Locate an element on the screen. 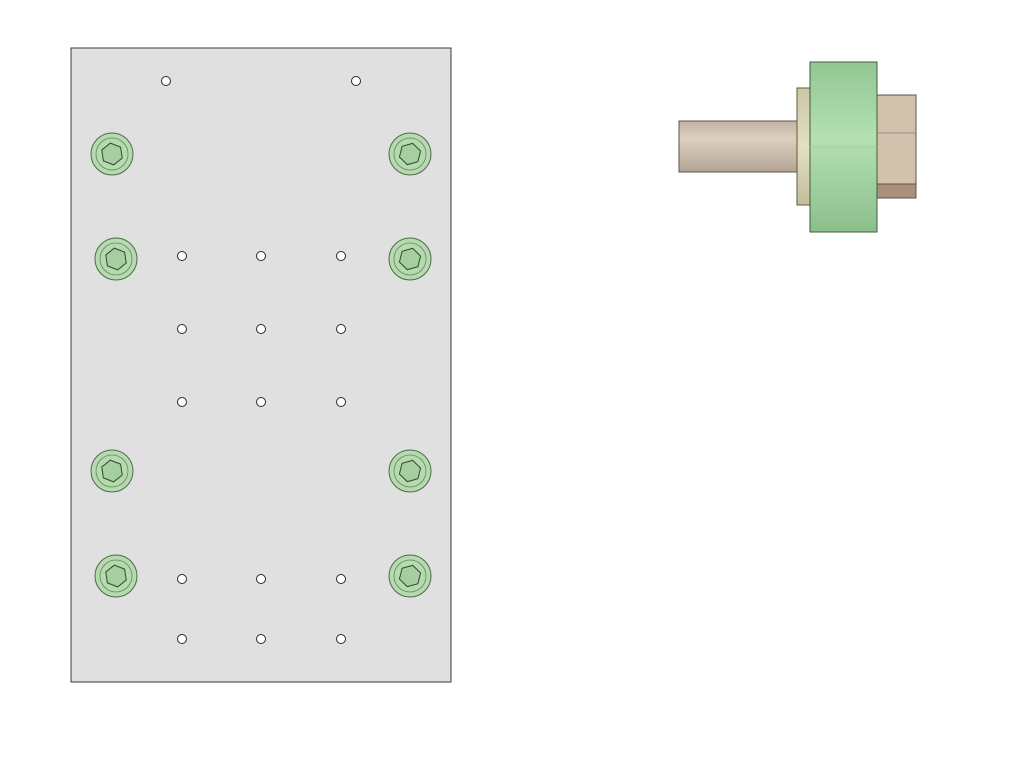  shaft-assembly-side-view is located at coordinates (797, 147).